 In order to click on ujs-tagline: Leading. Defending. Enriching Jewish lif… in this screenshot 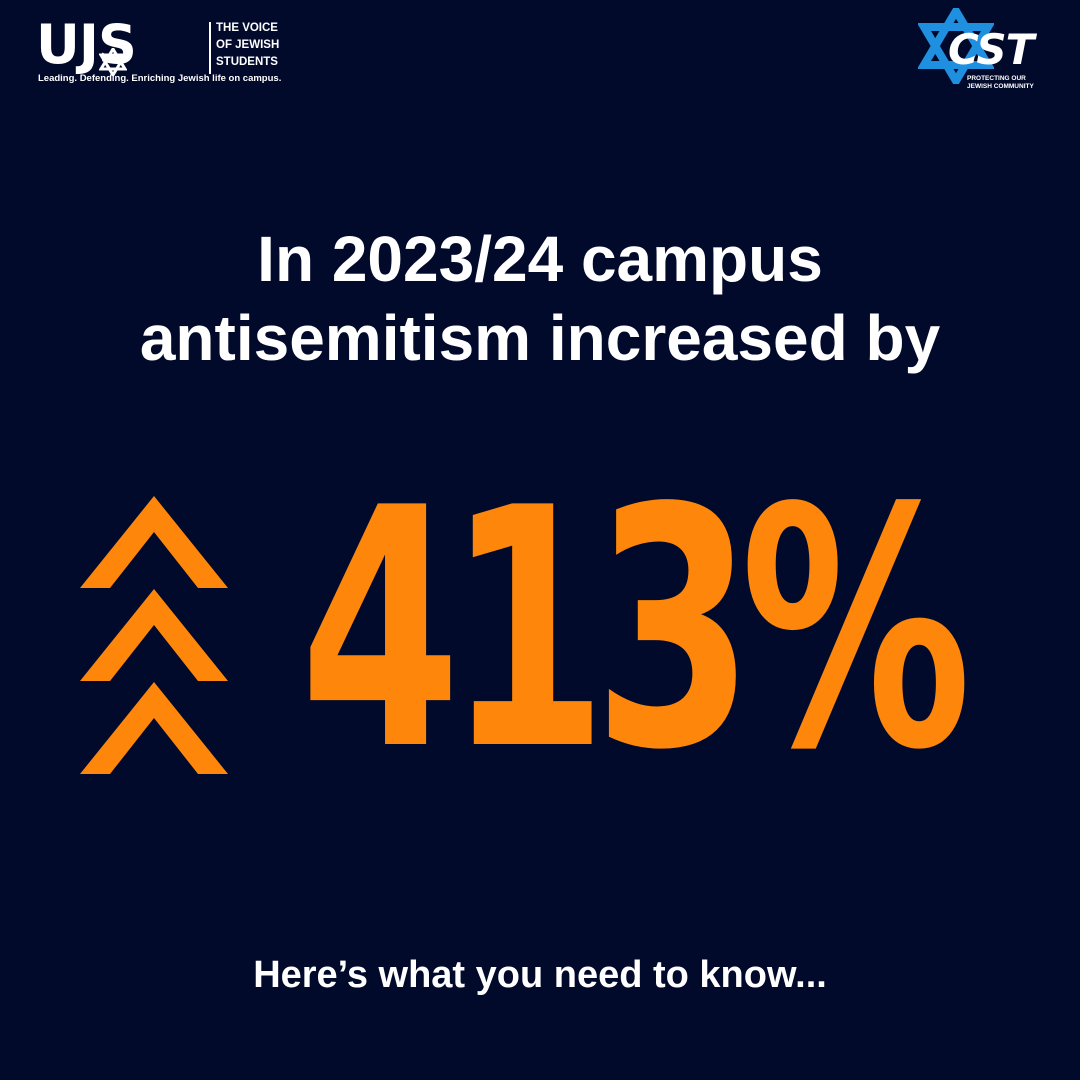, I will do `click(160, 78)`.